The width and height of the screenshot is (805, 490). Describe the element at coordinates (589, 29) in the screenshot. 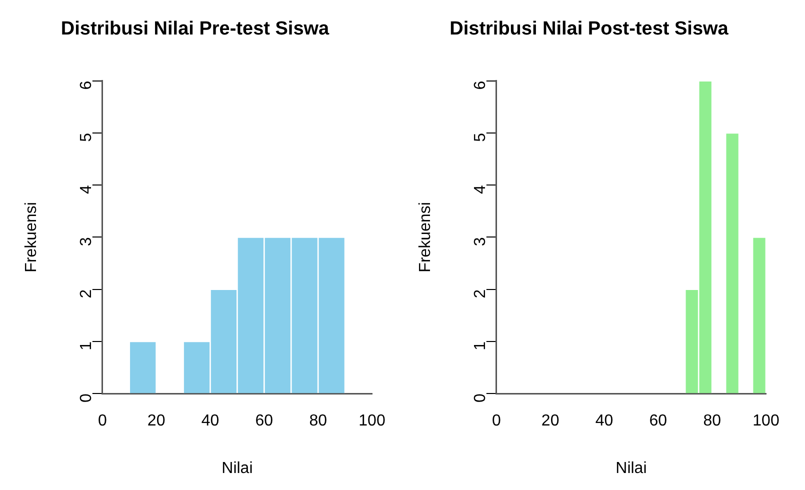

I see `chart-title: Distribusi Nilai Post-test Siswa` at that location.